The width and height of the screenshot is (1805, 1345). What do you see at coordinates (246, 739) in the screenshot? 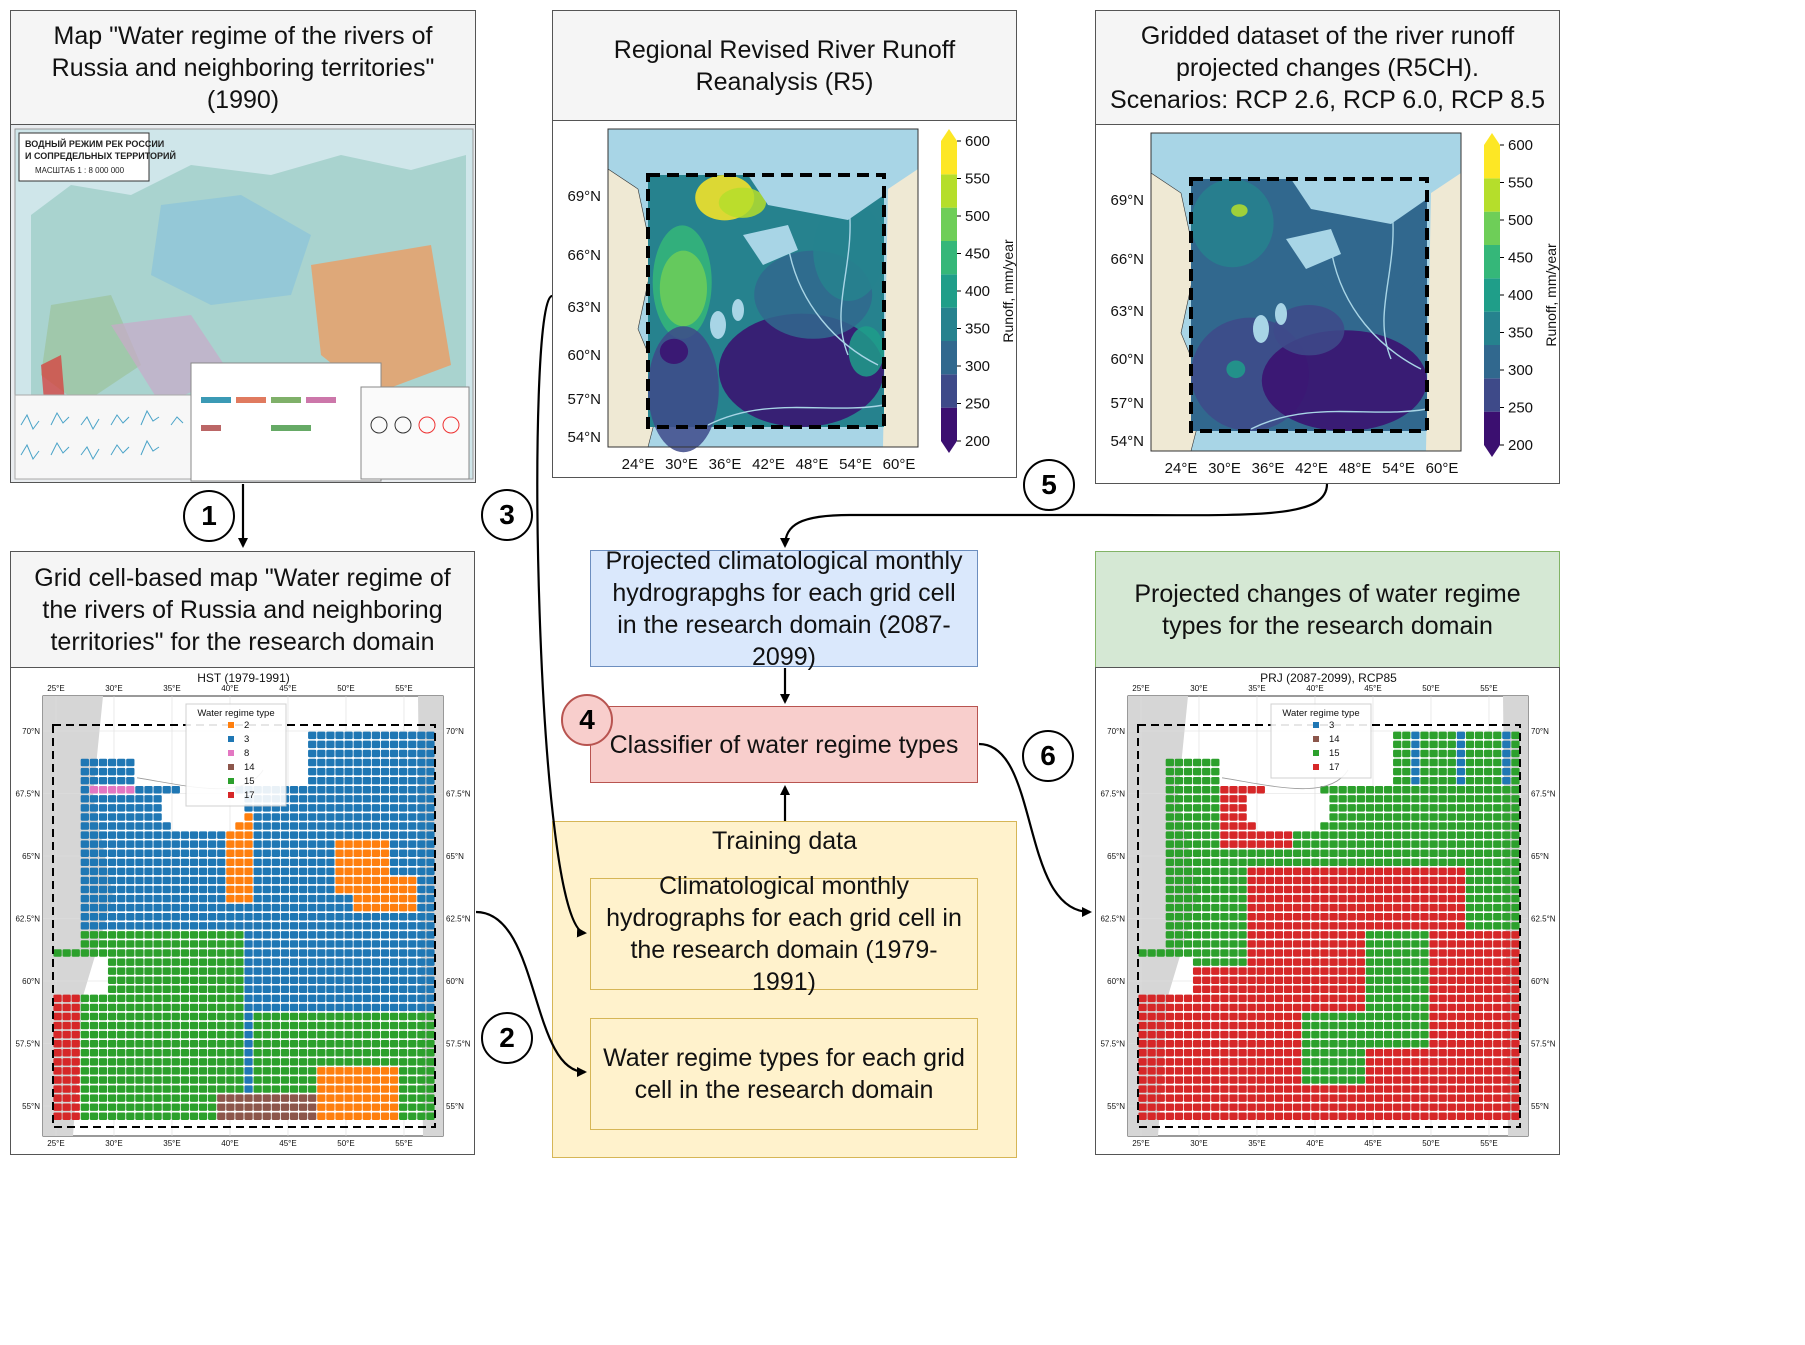
I see `legend-label: 3` at bounding box center [246, 739].